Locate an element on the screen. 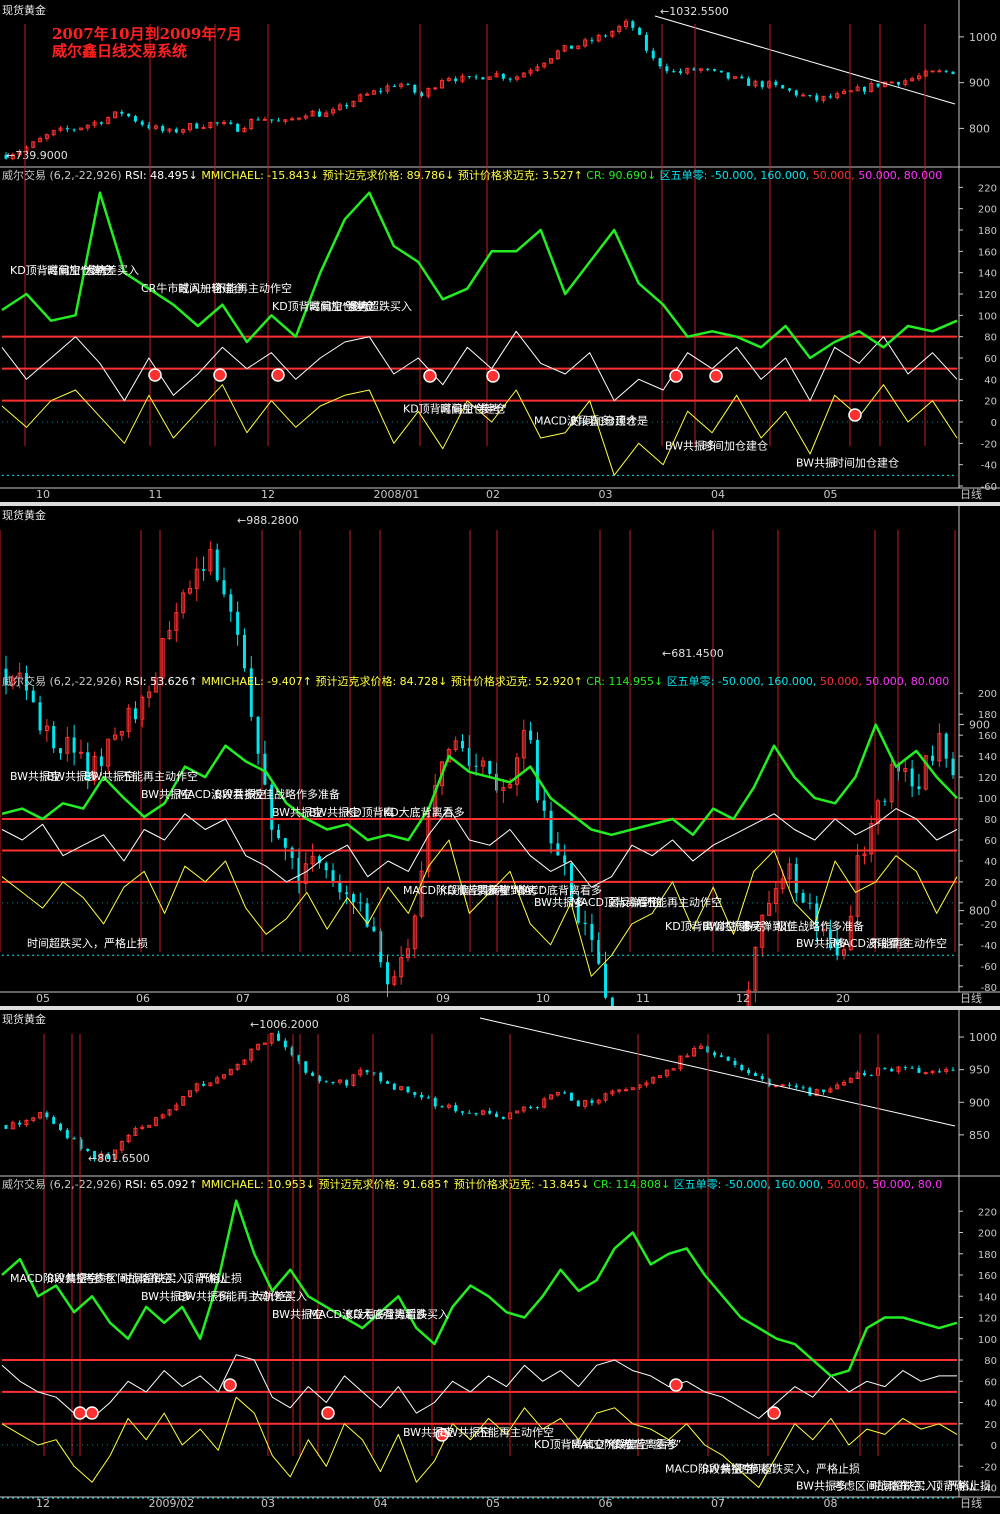 The width and height of the screenshot is (1000, 1514). price-title: 现货黄金 is located at coordinates (24, 515).